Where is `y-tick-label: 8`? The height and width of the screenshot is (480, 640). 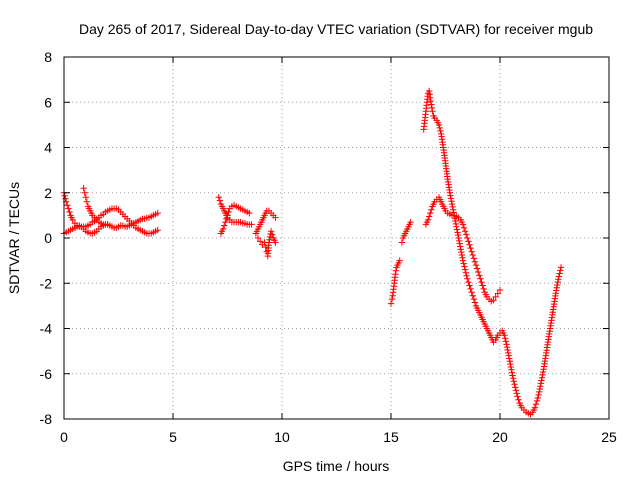 y-tick-label: 8 is located at coordinates (48, 57).